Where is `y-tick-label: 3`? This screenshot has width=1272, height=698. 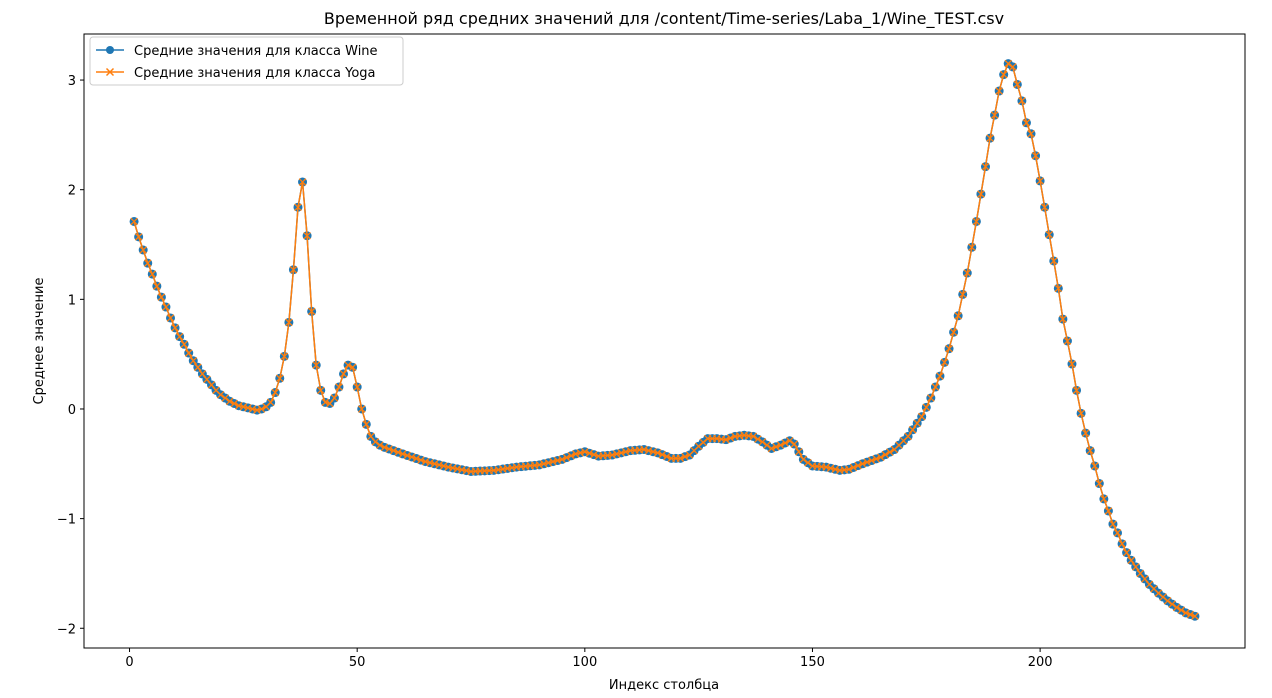 y-tick-label: 3 is located at coordinates (72, 81).